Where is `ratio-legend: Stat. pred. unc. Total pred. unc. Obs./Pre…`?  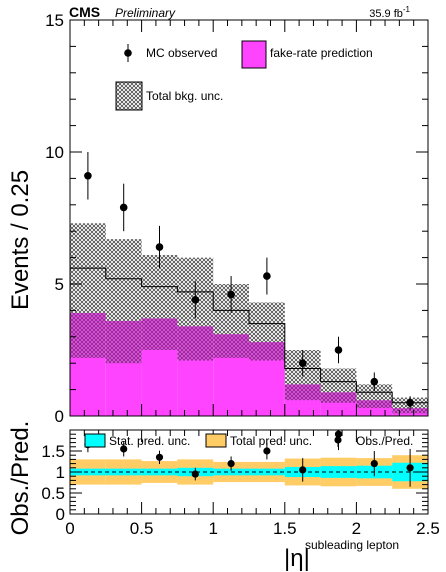 ratio-legend: Stat. pred. unc. Total pred. unc. Obs./Pre… is located at coordinates (248, 439).